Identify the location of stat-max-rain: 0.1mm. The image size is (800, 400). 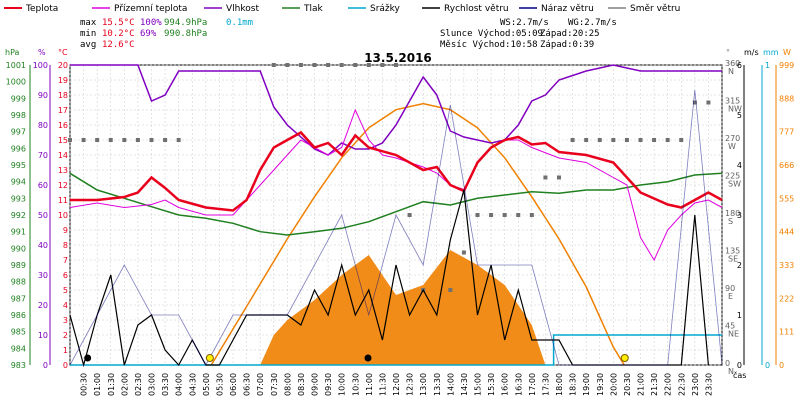
(239, 23).